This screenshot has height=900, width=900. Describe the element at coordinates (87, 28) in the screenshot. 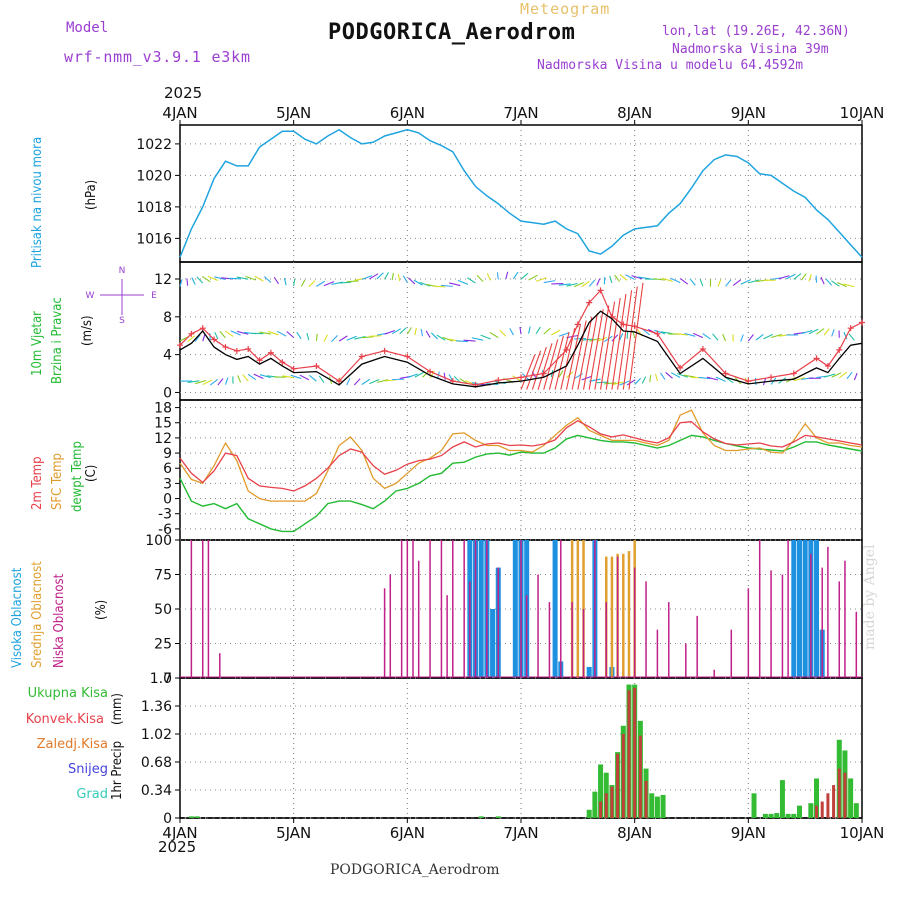

I see `model-label: Model` at that location.